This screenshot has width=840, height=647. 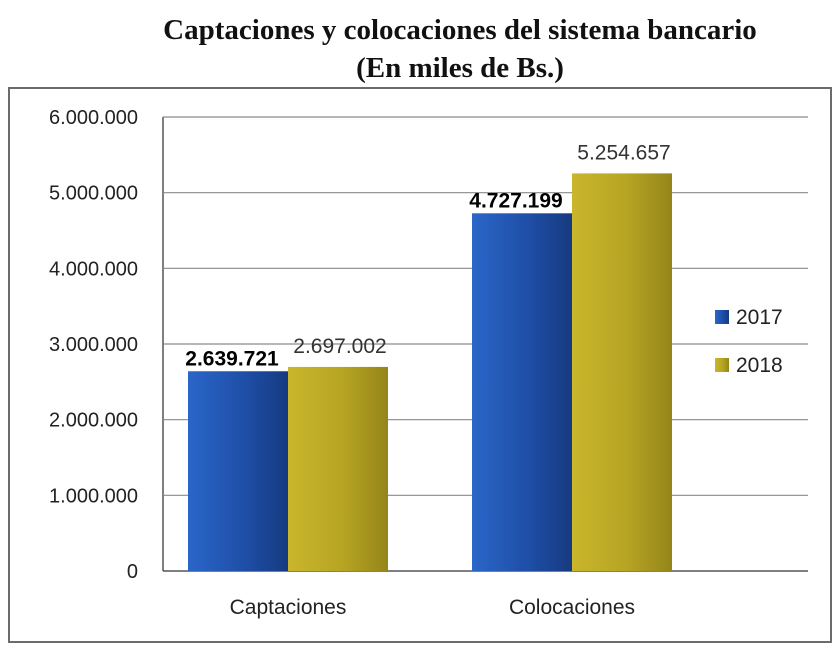 What do you see at coordinates (339, 346) in the screenshot?
I see `data-label: 2.697.002` at bounding box center [339, 346].